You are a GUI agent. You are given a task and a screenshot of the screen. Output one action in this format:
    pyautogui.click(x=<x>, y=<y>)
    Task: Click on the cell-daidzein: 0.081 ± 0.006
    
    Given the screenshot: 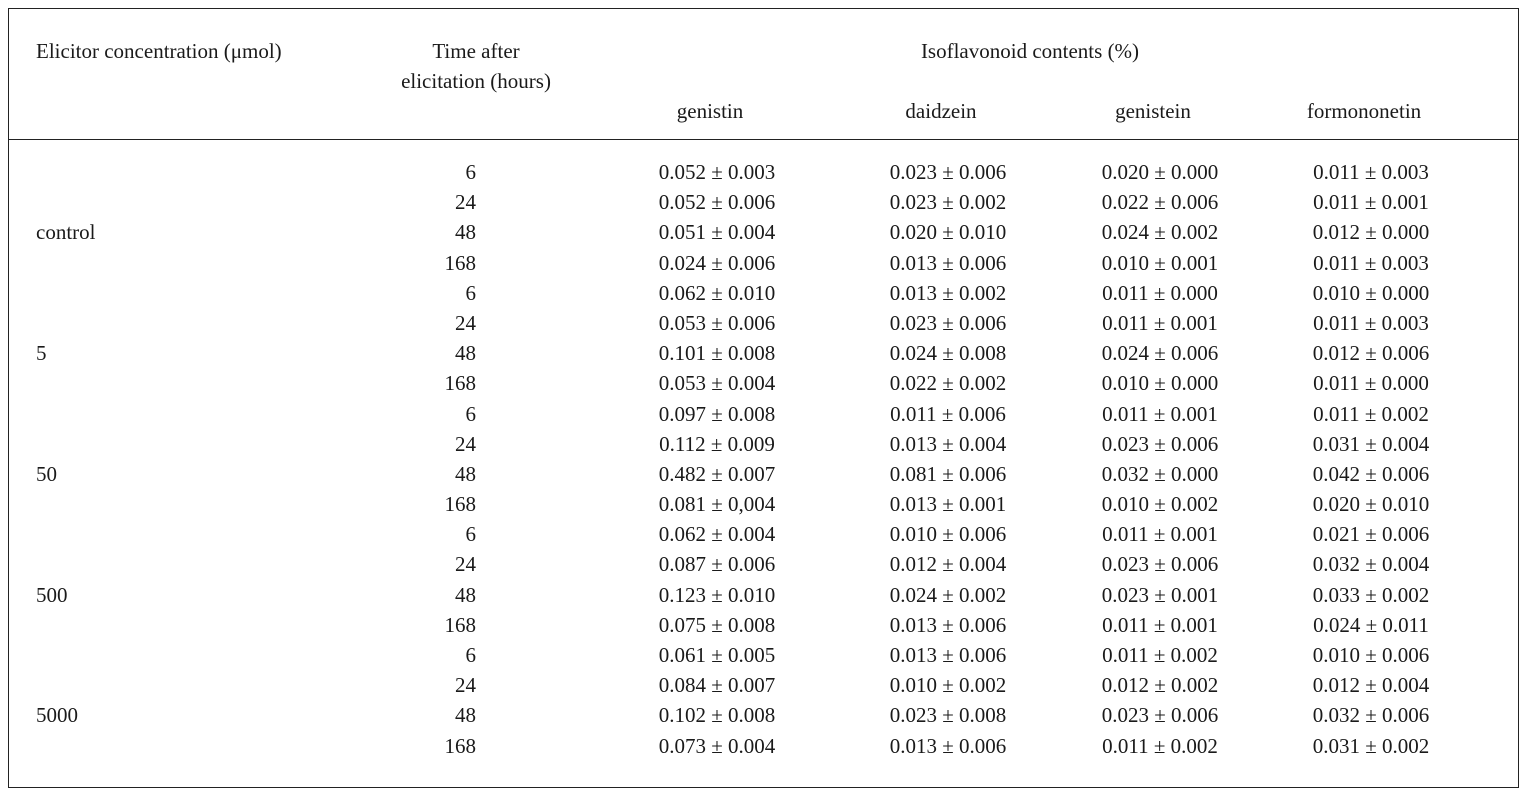 What is the action you would take?
    pyautogui.click(x=948, y=473)
    